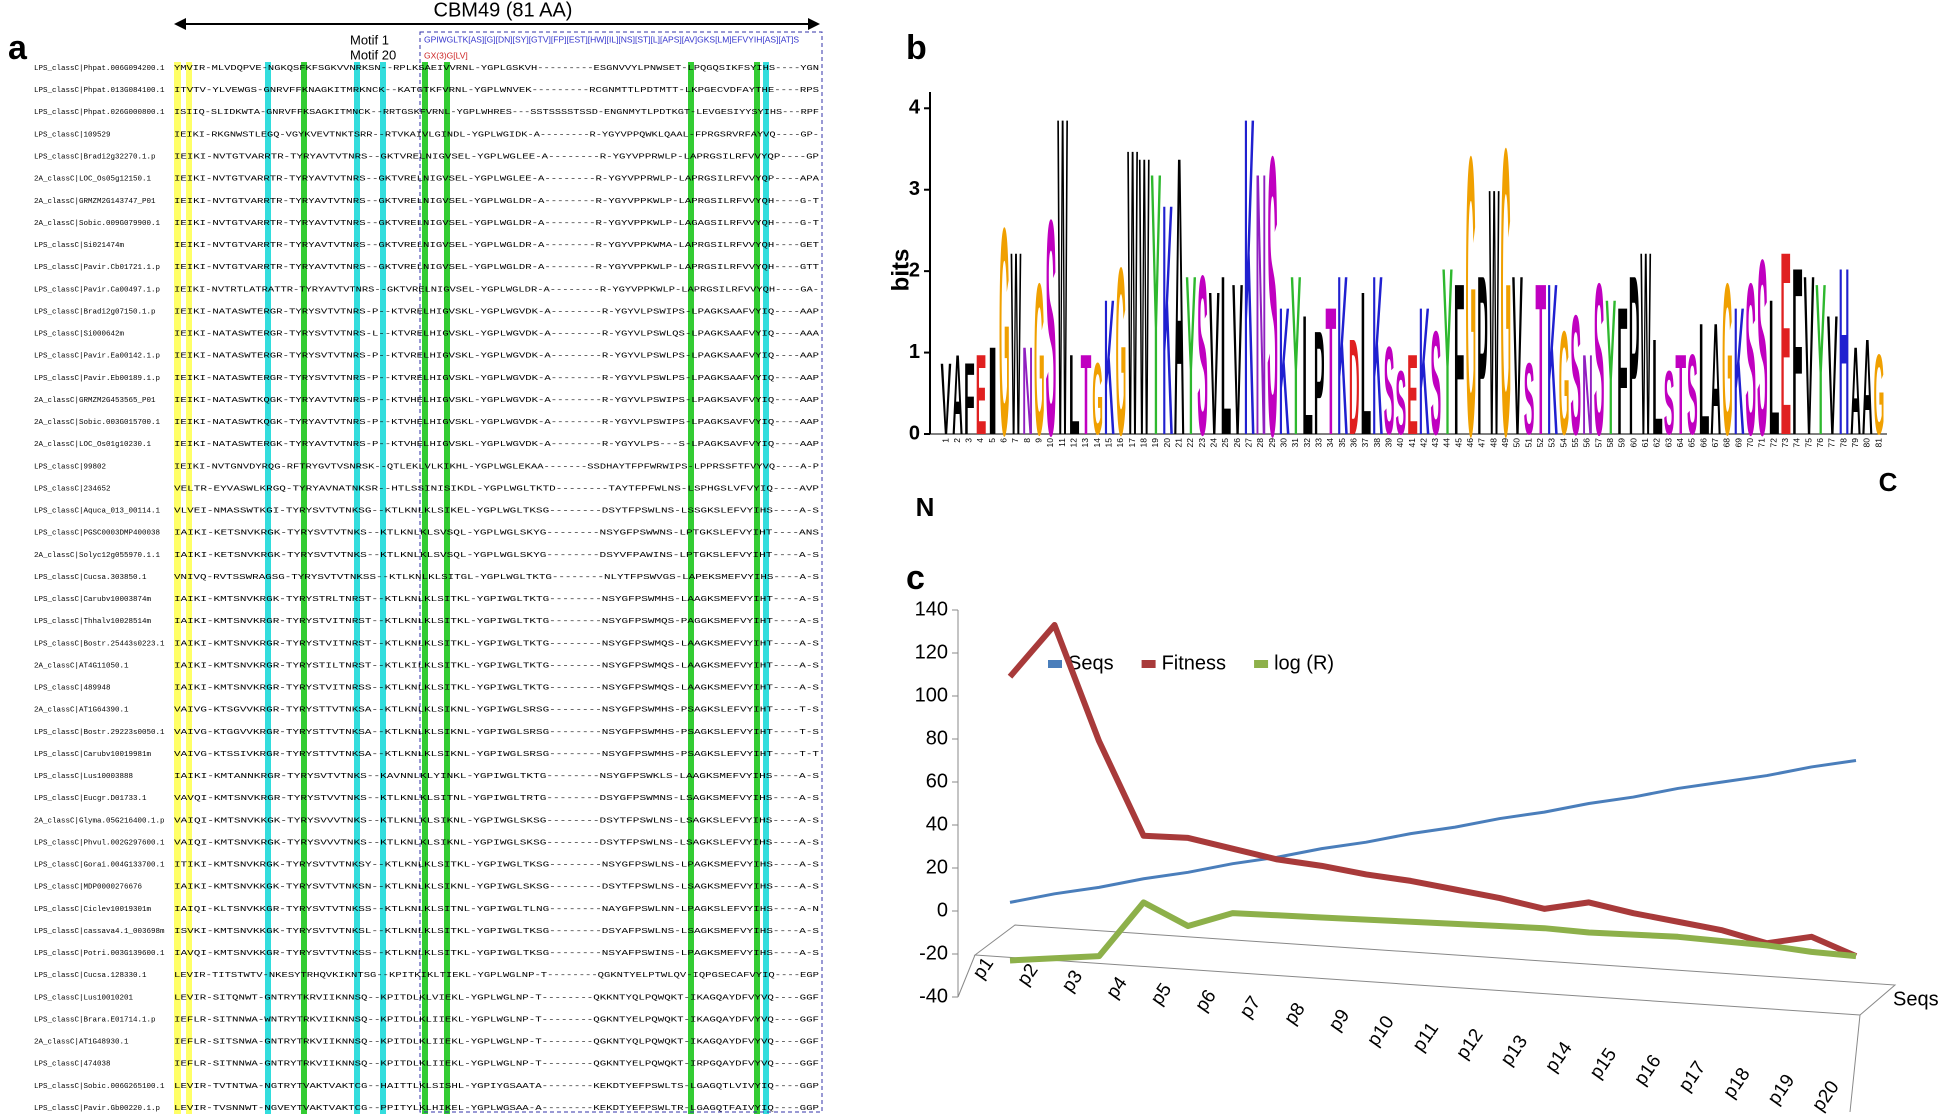 The width and height of the screenshot is (1946, 1117). I want to click on x-tick-label: 36, so click(1353, 443).